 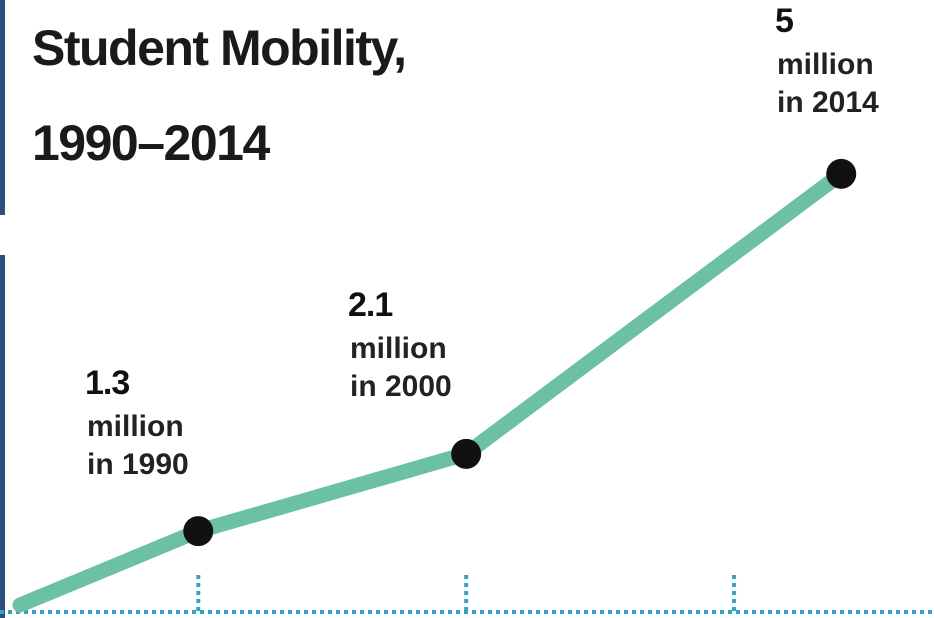 What do you see at coordinates (370, 305) in the screenshot?
I see `data-label: 2.1` at bounding box center [370, 305].